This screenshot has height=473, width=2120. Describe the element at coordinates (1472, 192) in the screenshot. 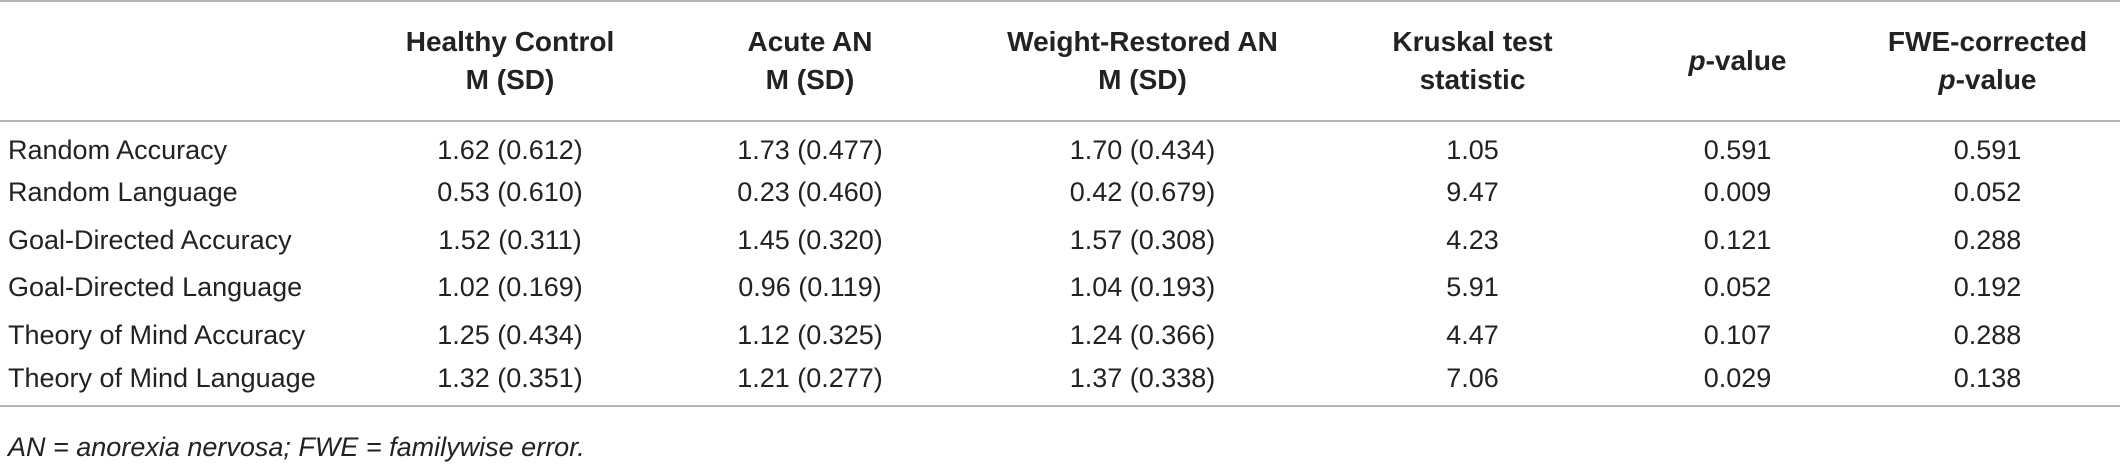

I see `cell-kruskal: 9.47` at that location.